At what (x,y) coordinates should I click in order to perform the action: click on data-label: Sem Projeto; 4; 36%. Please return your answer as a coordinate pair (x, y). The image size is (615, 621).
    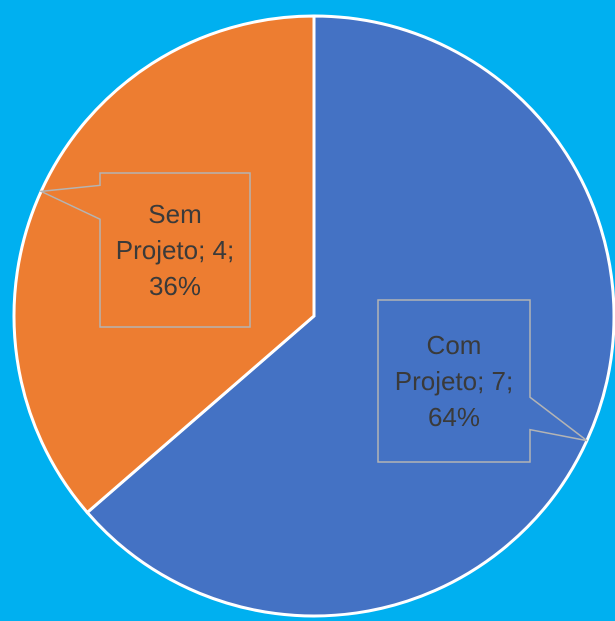
    Looking at the image, I should click on (175, 250).